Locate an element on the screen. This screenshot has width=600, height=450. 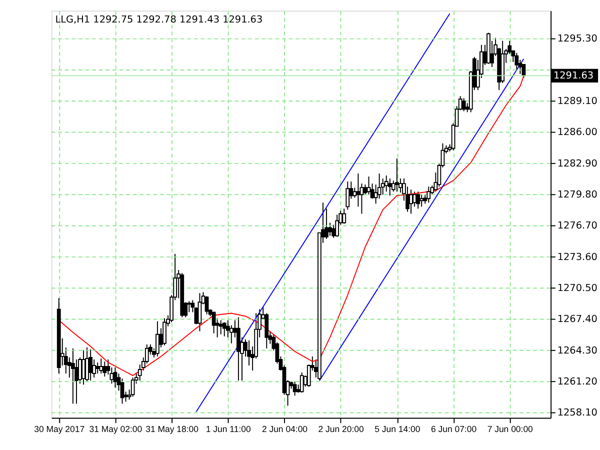
y-tick-label: 1295.30 is located at coordinates (577, 39).